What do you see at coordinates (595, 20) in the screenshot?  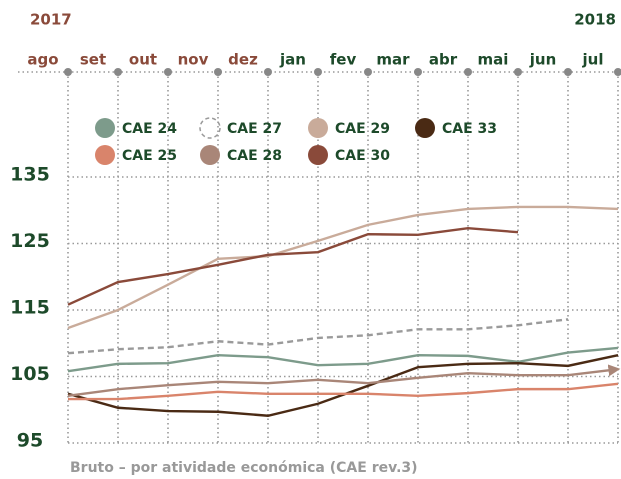 I see `year-label: 2018` at bounding box center [595, 20].